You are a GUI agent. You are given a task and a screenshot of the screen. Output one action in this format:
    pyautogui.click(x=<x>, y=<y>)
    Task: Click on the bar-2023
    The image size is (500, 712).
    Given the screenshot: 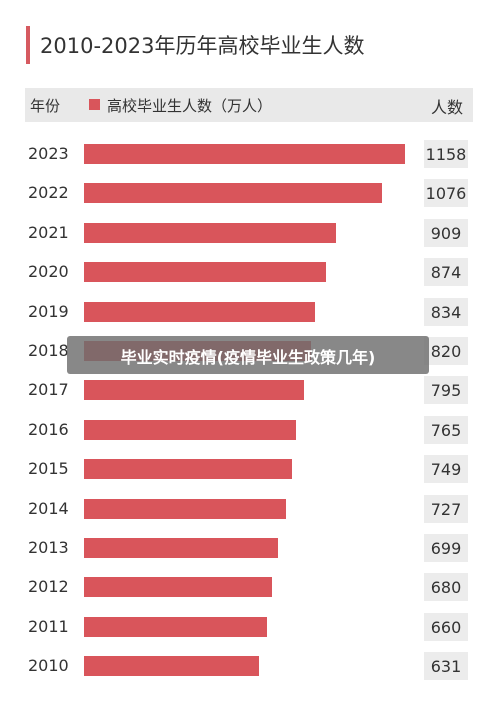 What is the action you would take?
    pyautogui.click(x=244, y=154)
    